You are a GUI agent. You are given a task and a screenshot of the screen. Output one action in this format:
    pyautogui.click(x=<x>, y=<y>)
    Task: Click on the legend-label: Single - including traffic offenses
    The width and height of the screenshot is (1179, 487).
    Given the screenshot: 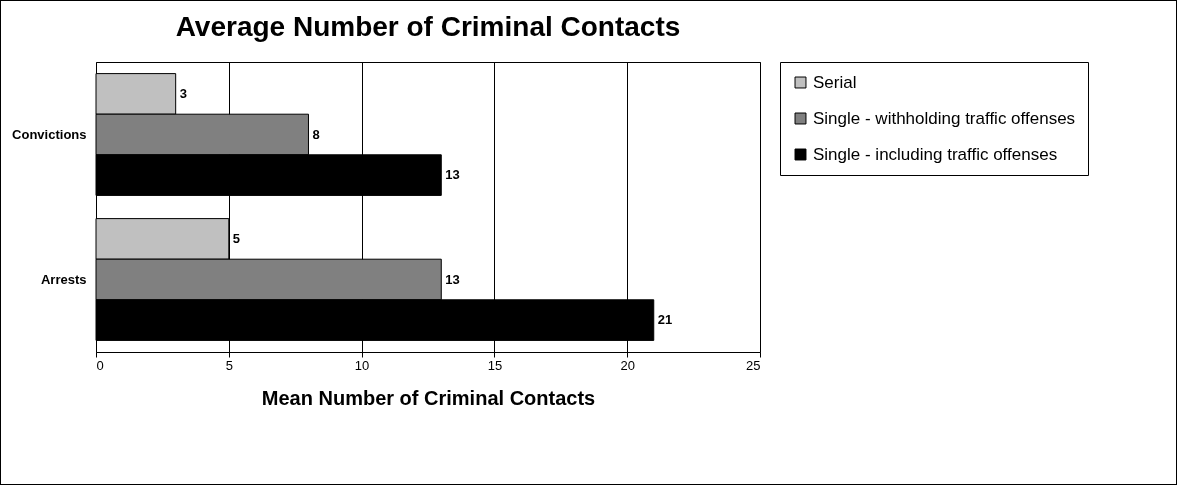 What is the action you would take?
    pyautogui.click(x=935, y=154)
    